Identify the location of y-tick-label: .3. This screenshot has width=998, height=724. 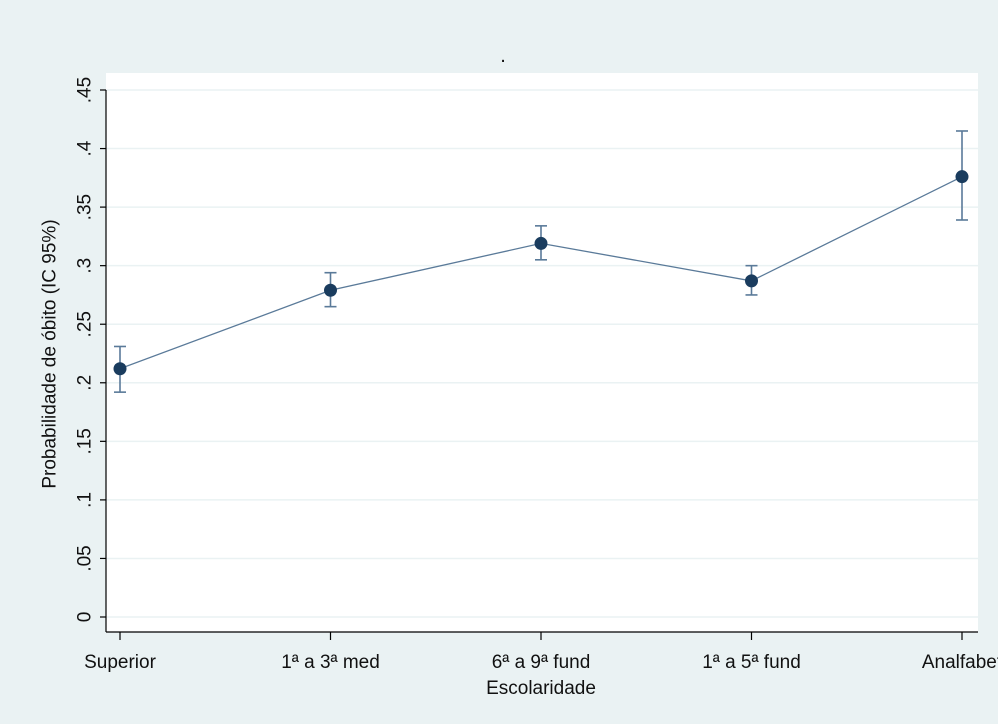
(85, 266).